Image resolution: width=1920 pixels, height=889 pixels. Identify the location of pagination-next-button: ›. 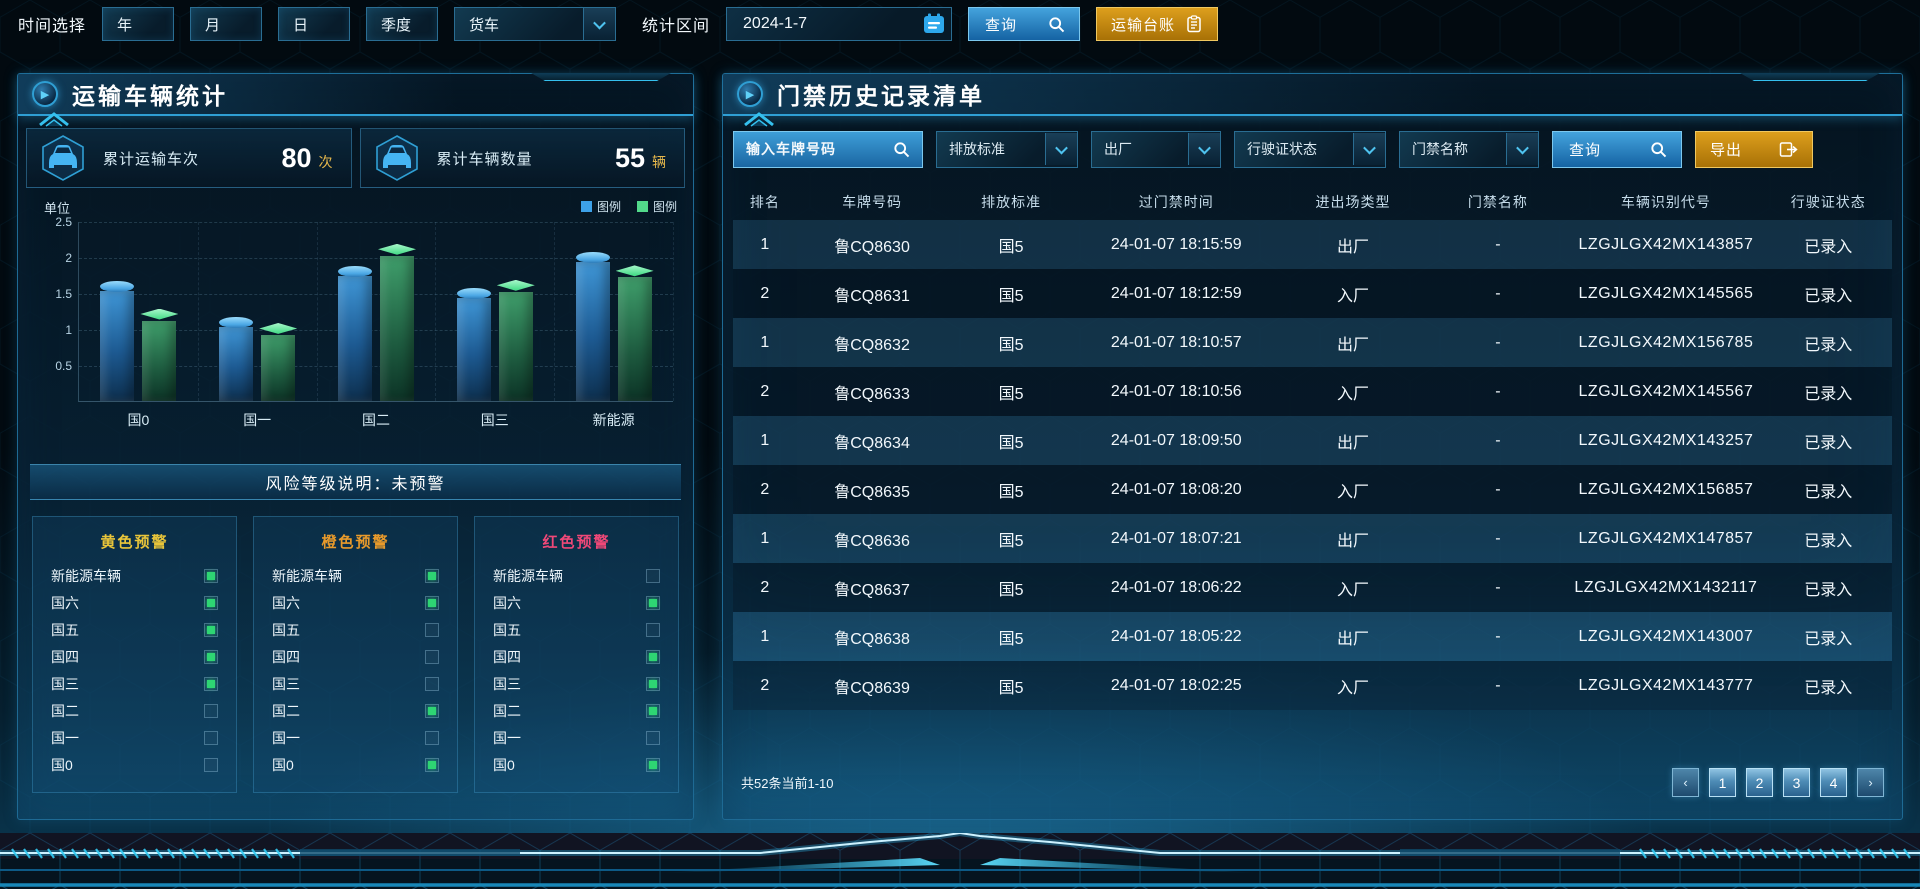
(1870, 782).